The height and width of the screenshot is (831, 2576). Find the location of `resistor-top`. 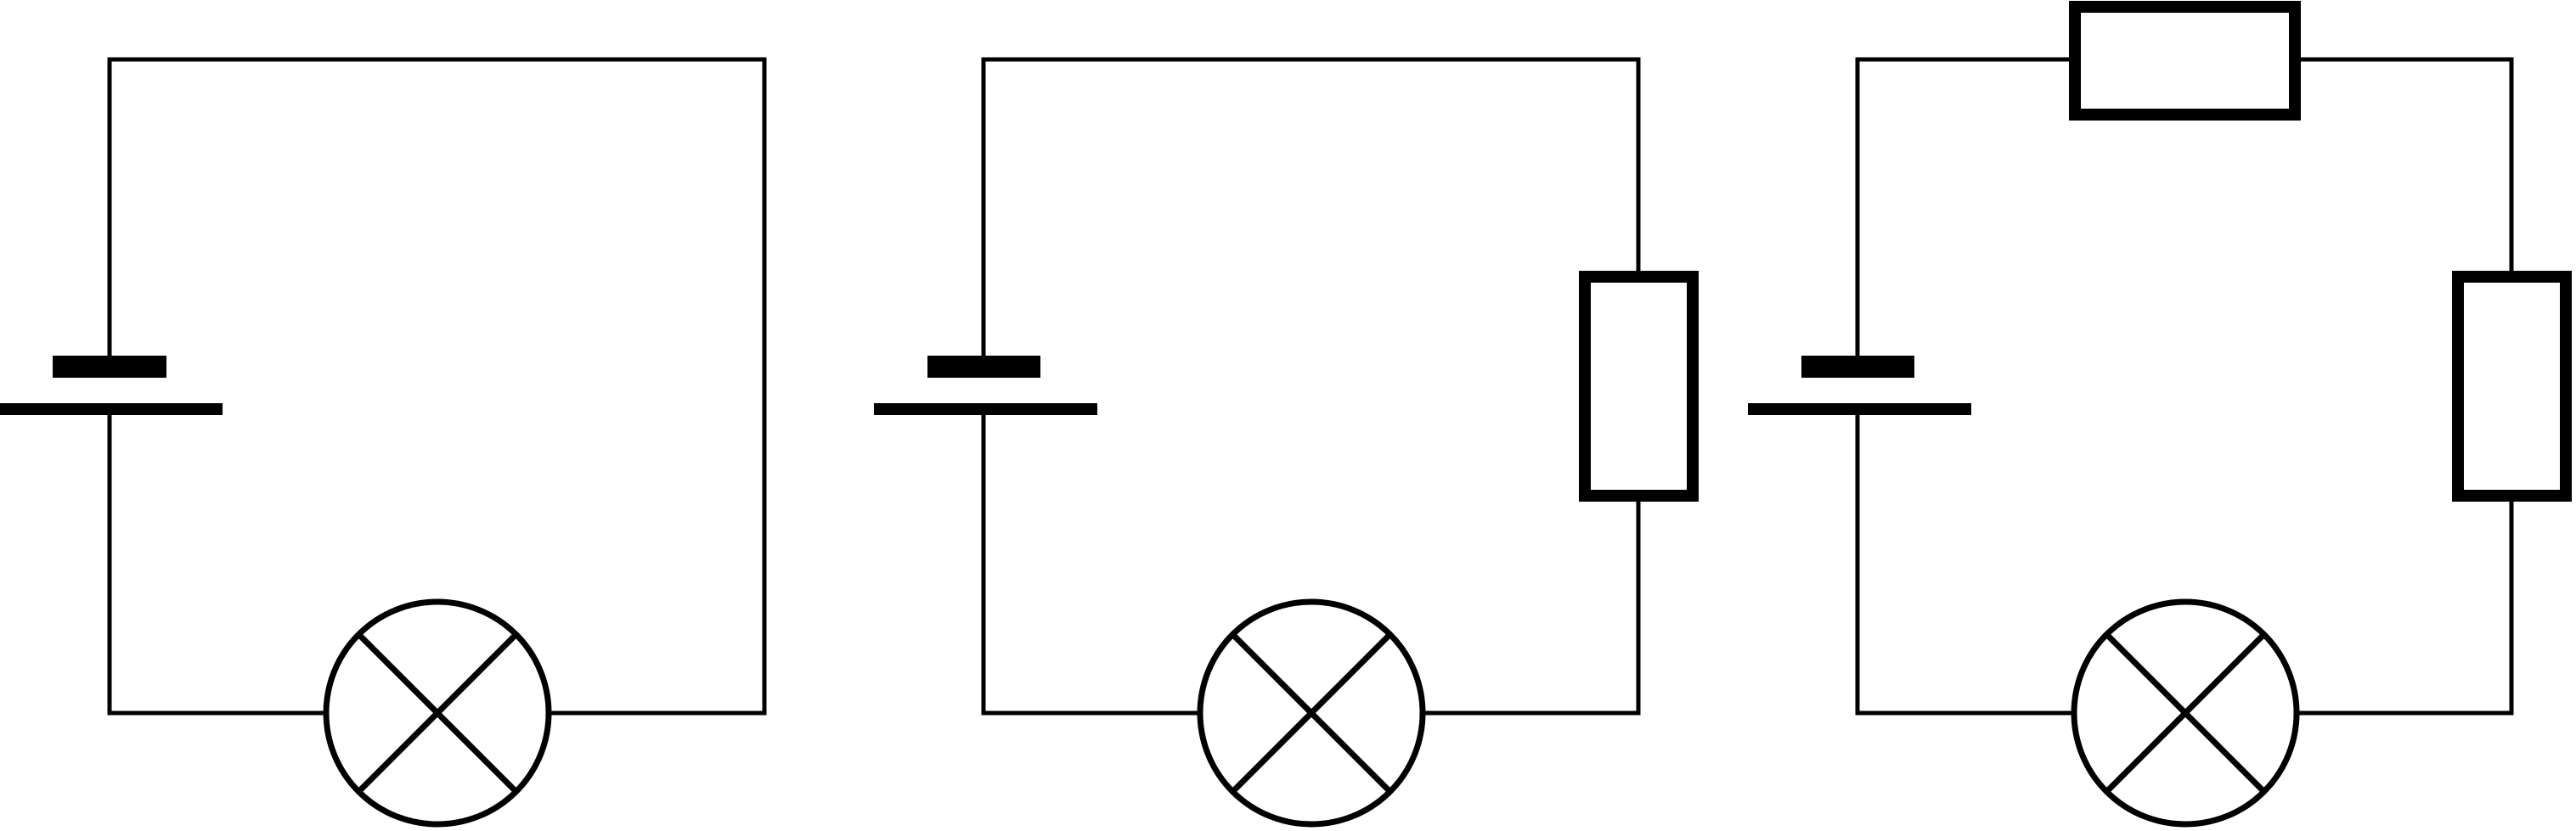

resistor-top is located at coordinates (2185, 61).